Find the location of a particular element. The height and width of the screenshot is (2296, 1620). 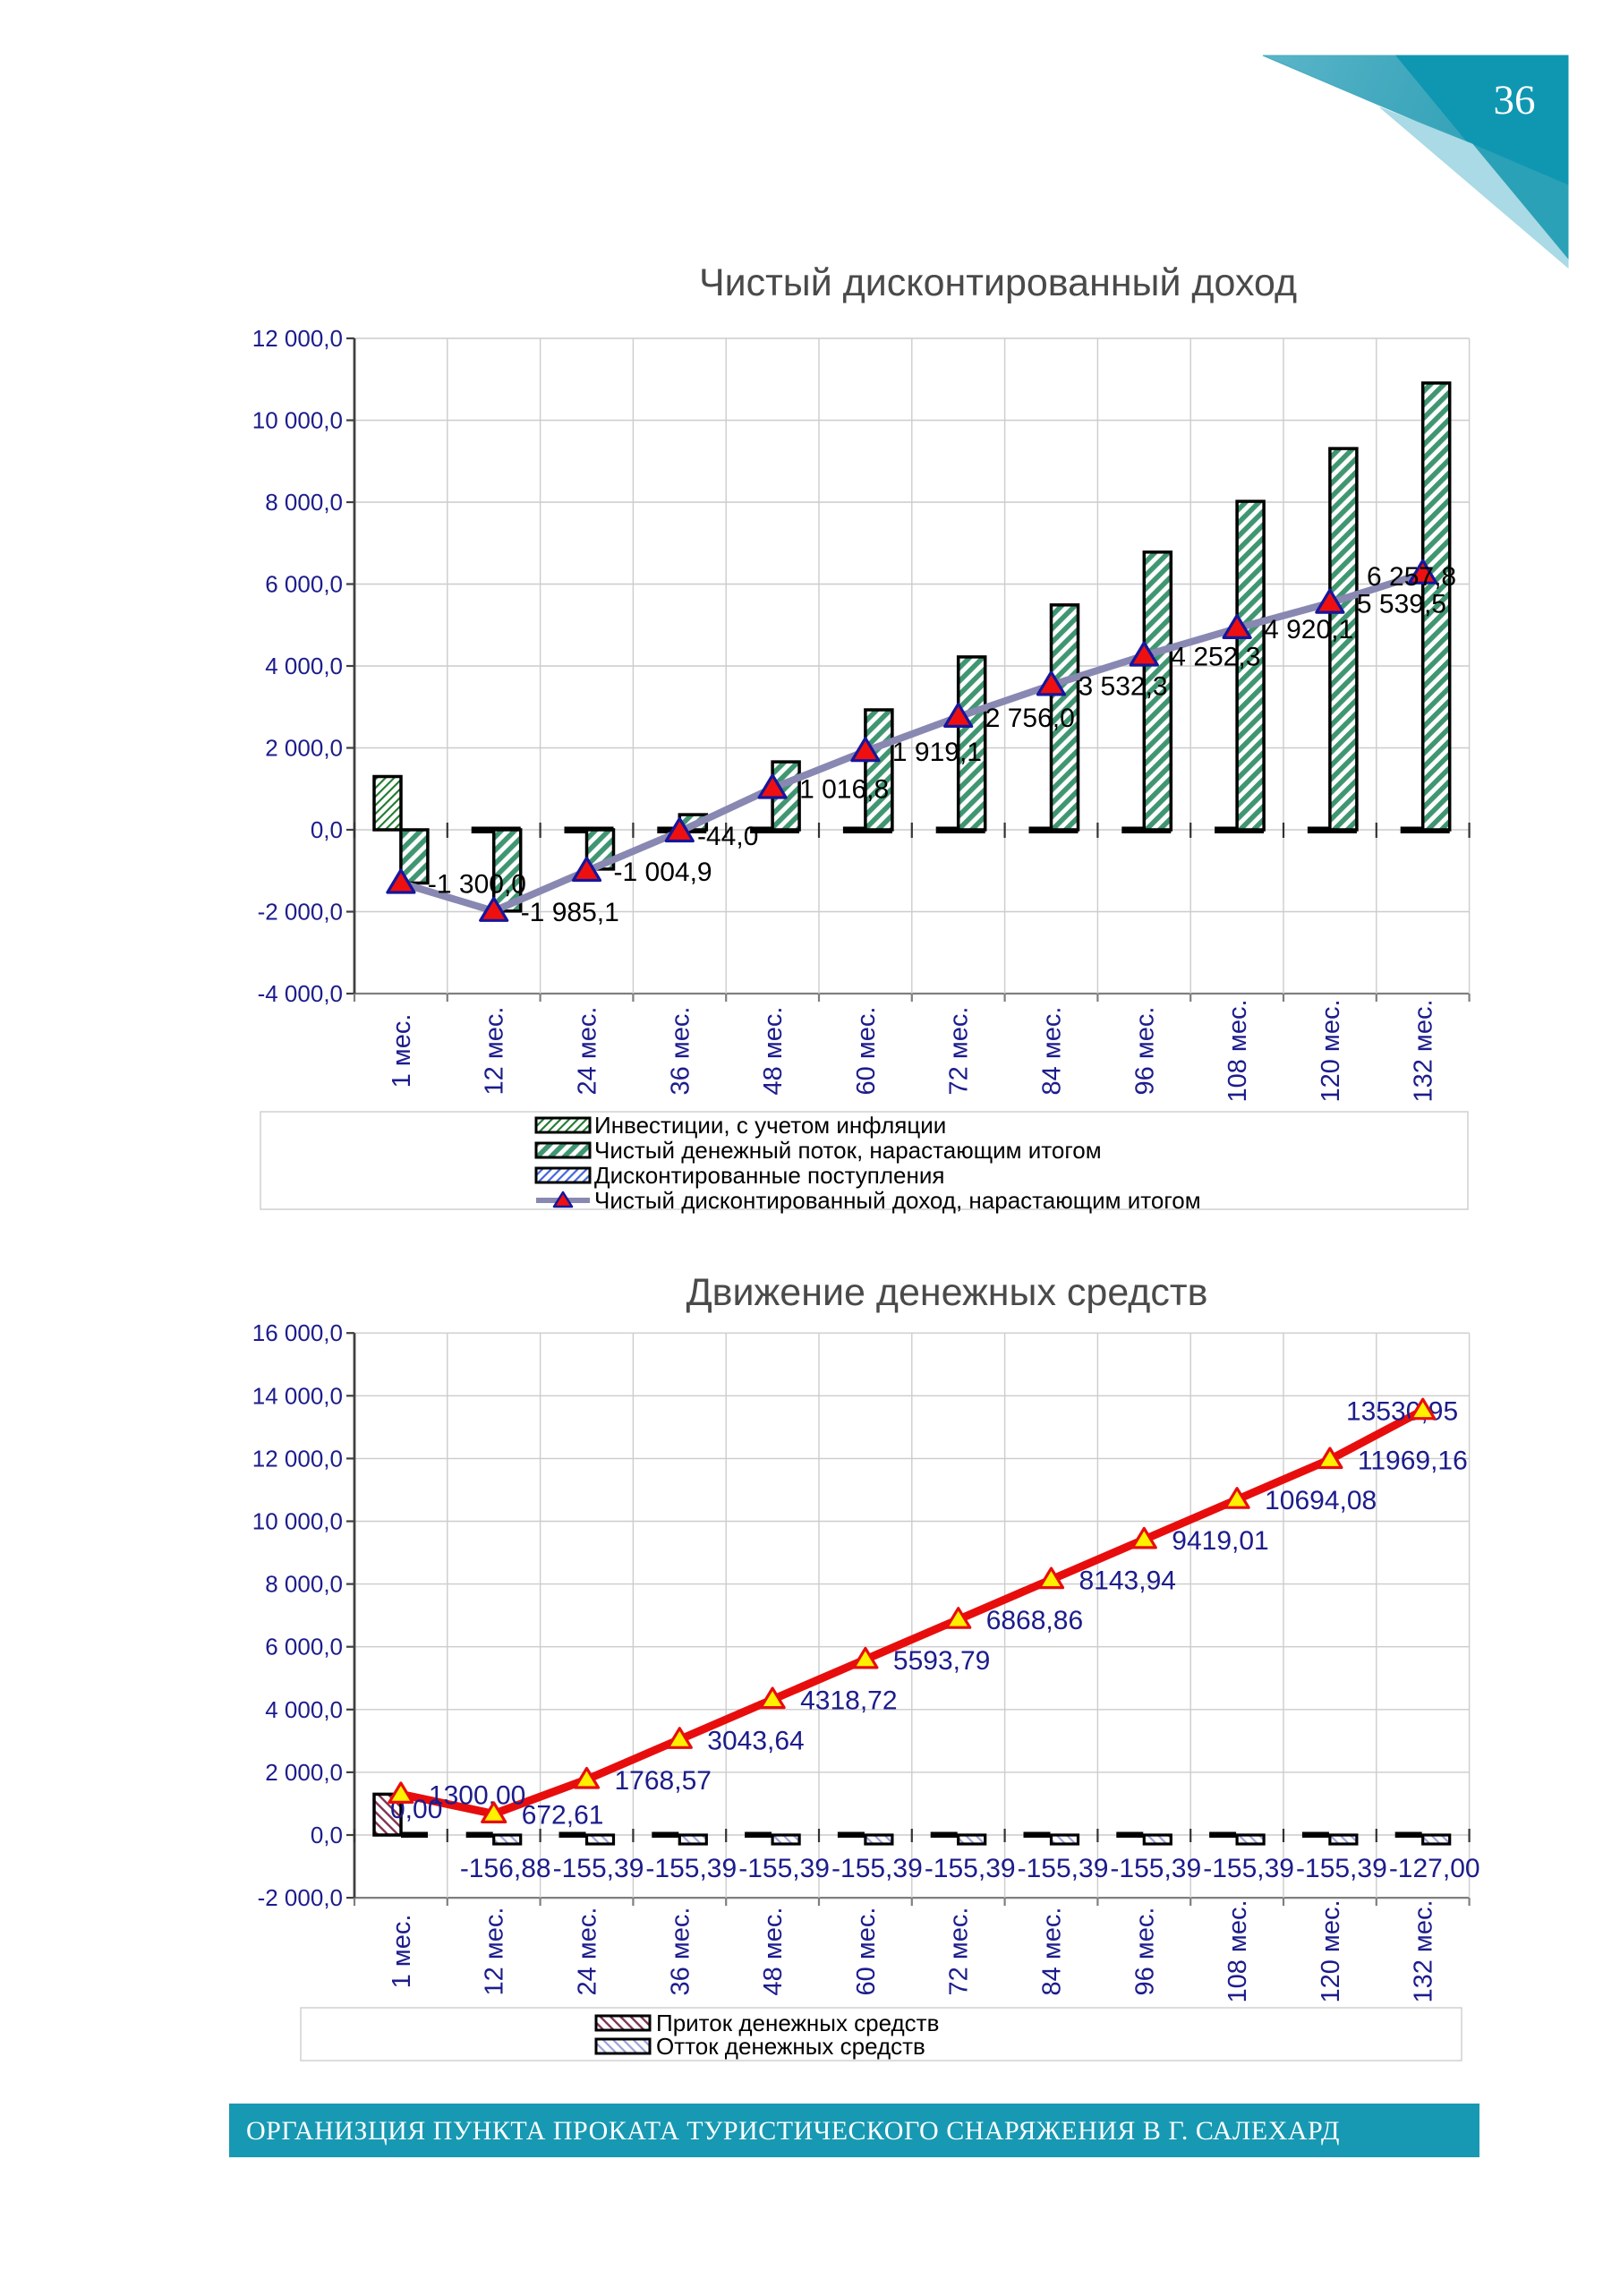

svg-text: -1 004,9 is located at coordinates (663, 872).